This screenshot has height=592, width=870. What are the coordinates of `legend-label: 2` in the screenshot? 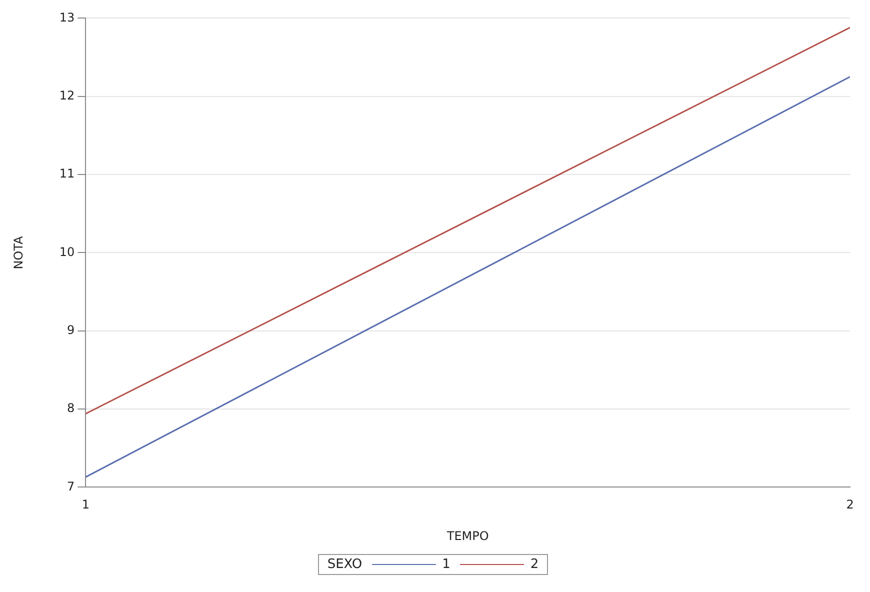 It's located at (534, 564).